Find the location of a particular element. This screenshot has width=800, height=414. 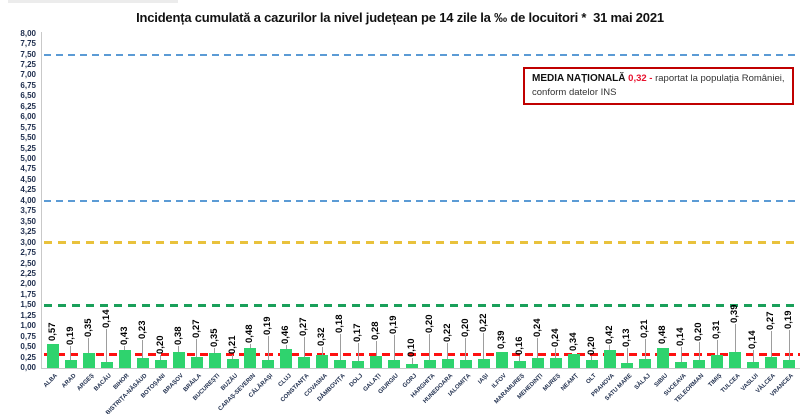

bar-ialomița is located at coordinates (465, 363).